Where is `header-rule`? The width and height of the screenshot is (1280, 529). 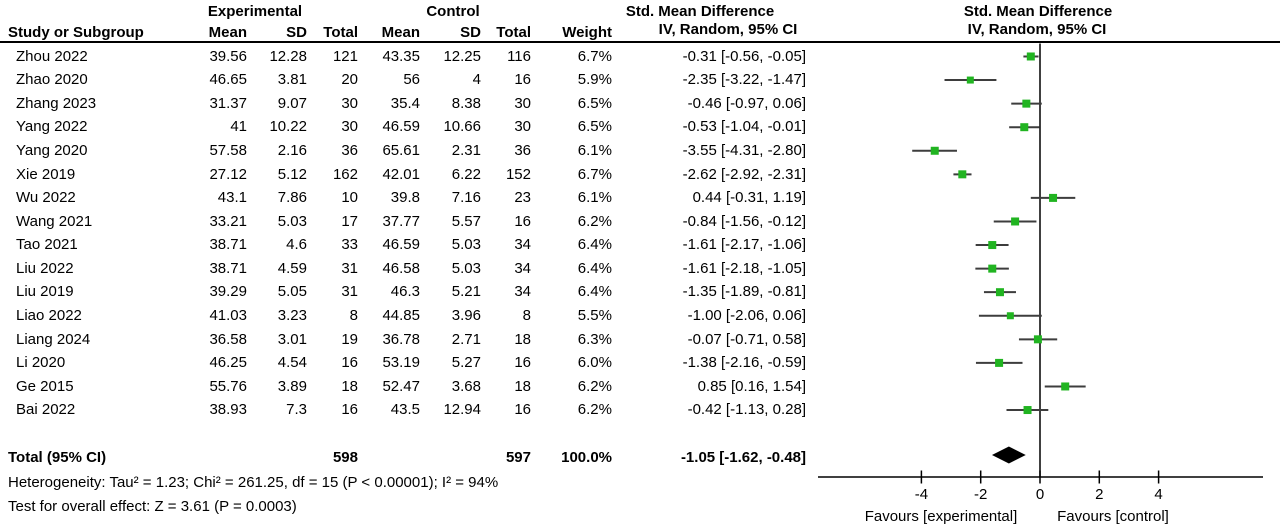 header-rule is located at coordinates (640, 42).